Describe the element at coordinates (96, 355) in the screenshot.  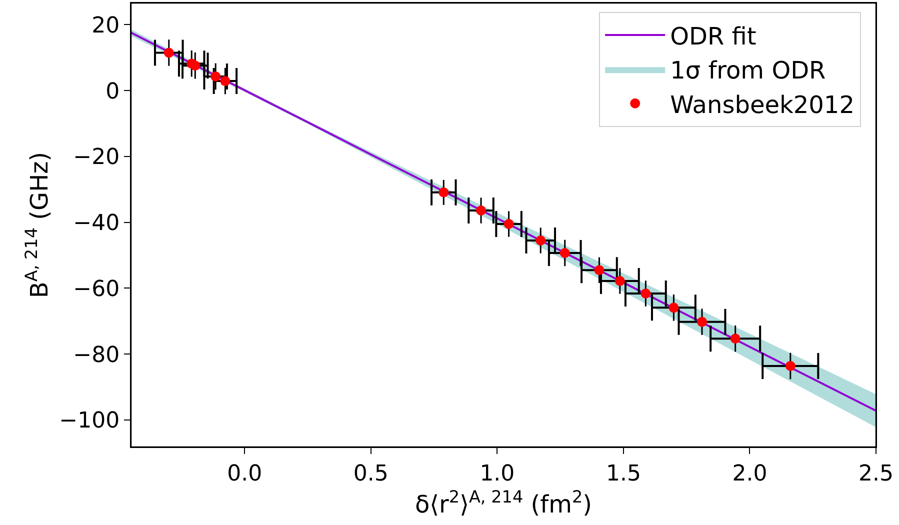
I see `y-tick-label: −80` at that location.